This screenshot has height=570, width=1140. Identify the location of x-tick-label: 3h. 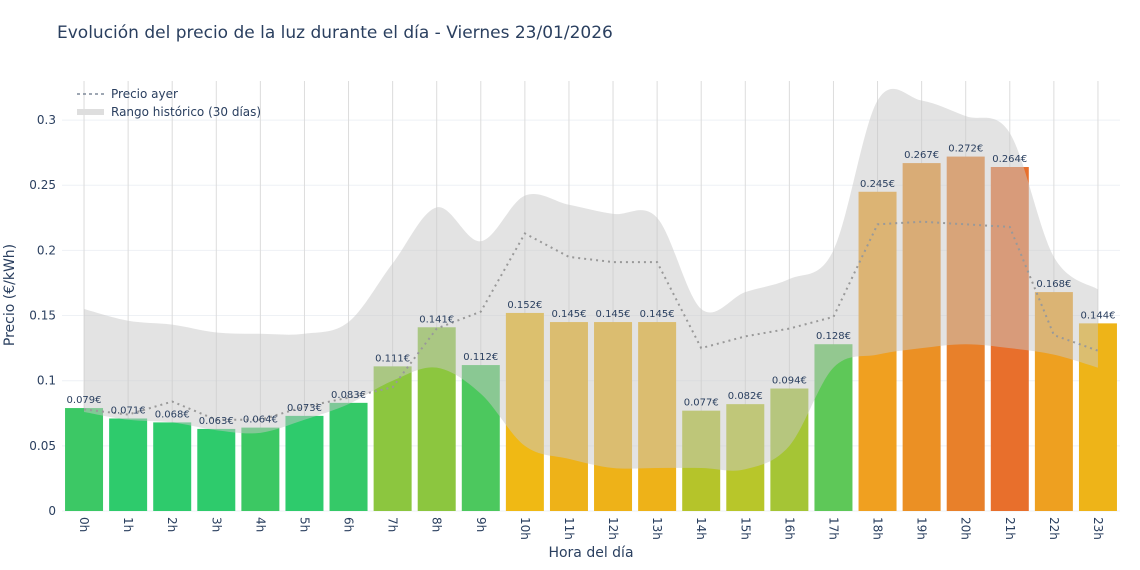
(216, 524).